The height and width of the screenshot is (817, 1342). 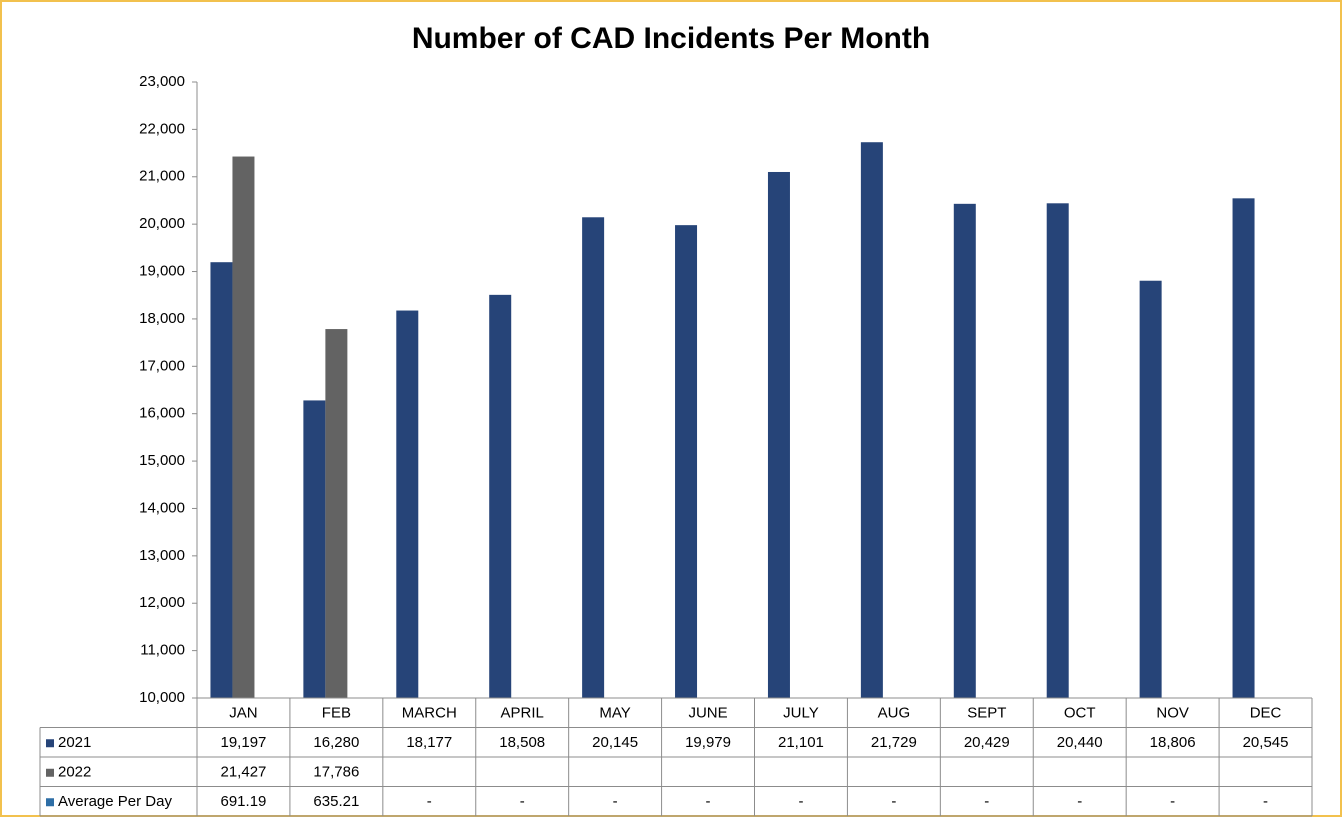 I want to click on x-tick-label: DEC, so click(x=1266, y=713).